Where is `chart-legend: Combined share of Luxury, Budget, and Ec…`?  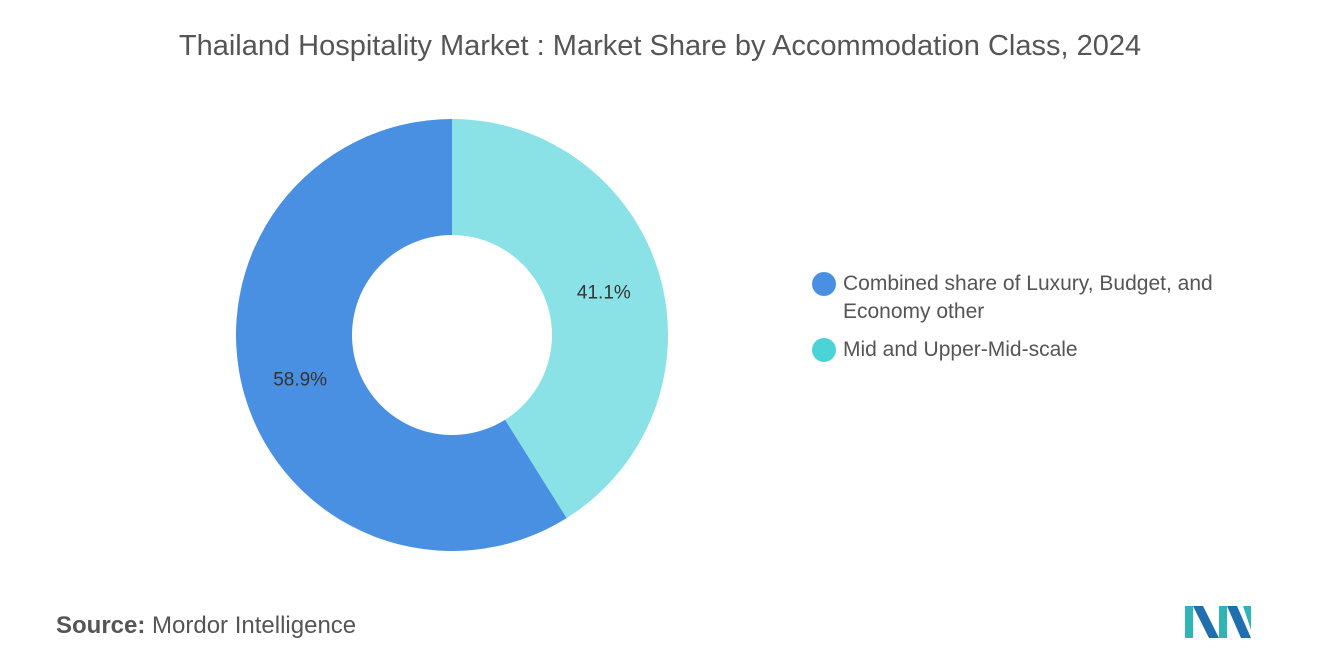 chart-legend: Combined share of Luxury, Budget, and Ec… is located at coordinates (1032, 322).